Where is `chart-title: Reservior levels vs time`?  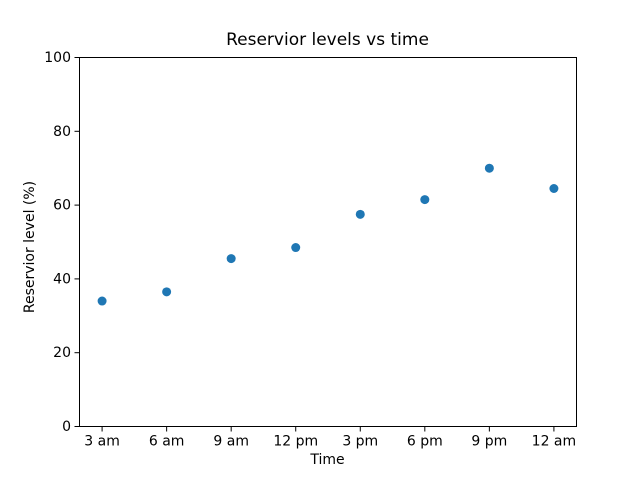 chart-title: Reservior levels vs time is located at coordinates (327, 40).